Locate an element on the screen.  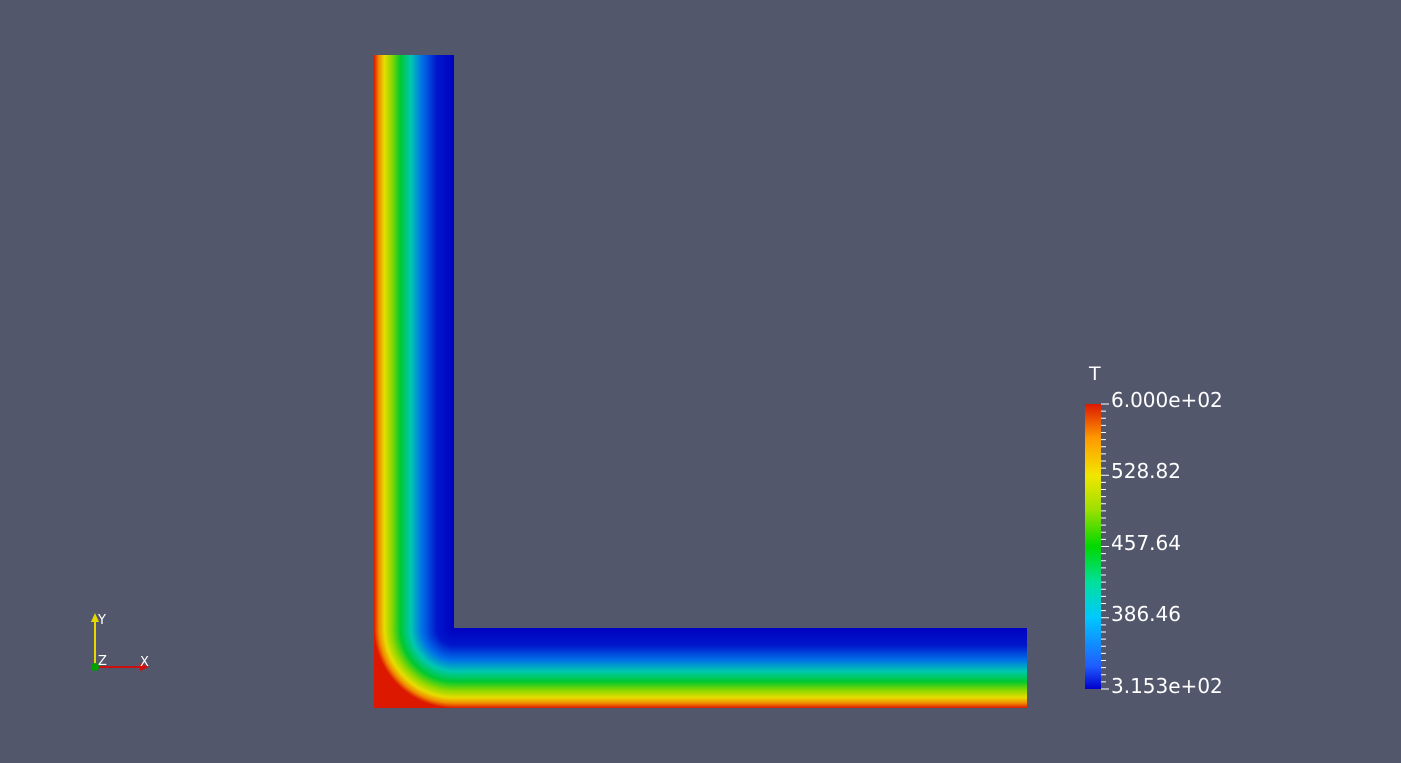
colorbar-label-max: 6.000e+02 is located at coordinates (1167, 400).